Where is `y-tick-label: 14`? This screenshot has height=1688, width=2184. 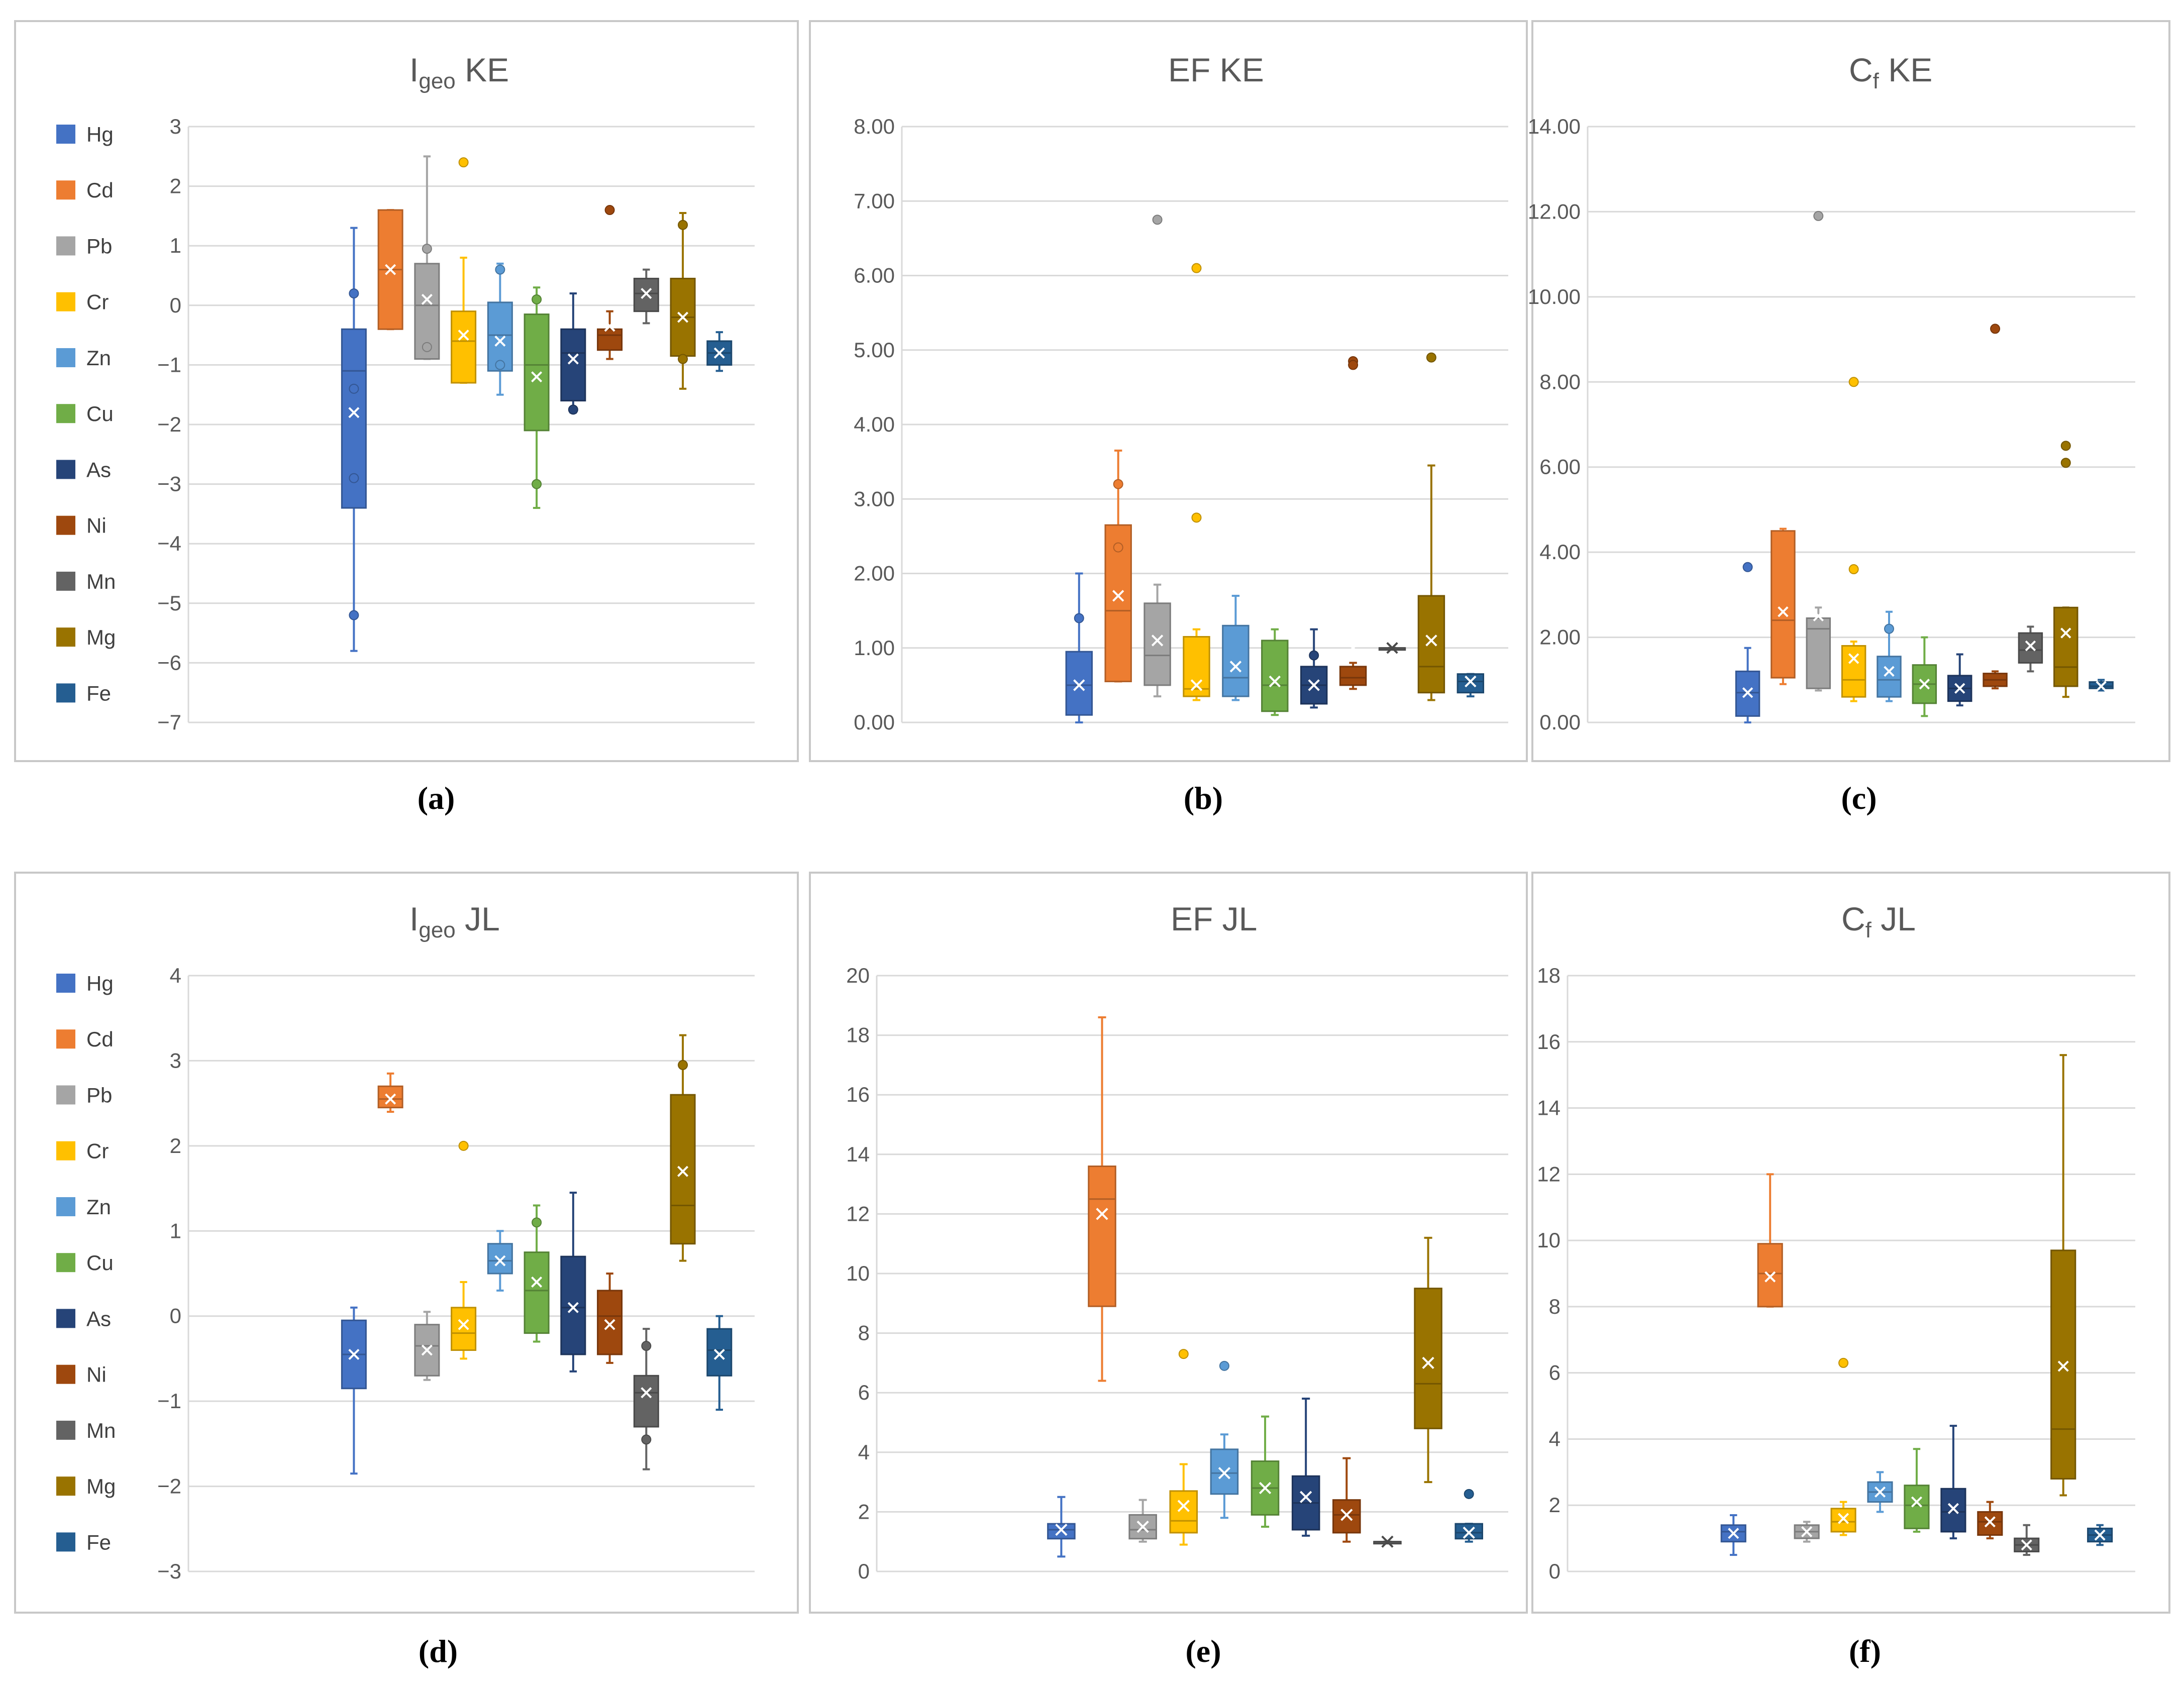
y-tick-label: 14 is located at coordinates (858, 1154).